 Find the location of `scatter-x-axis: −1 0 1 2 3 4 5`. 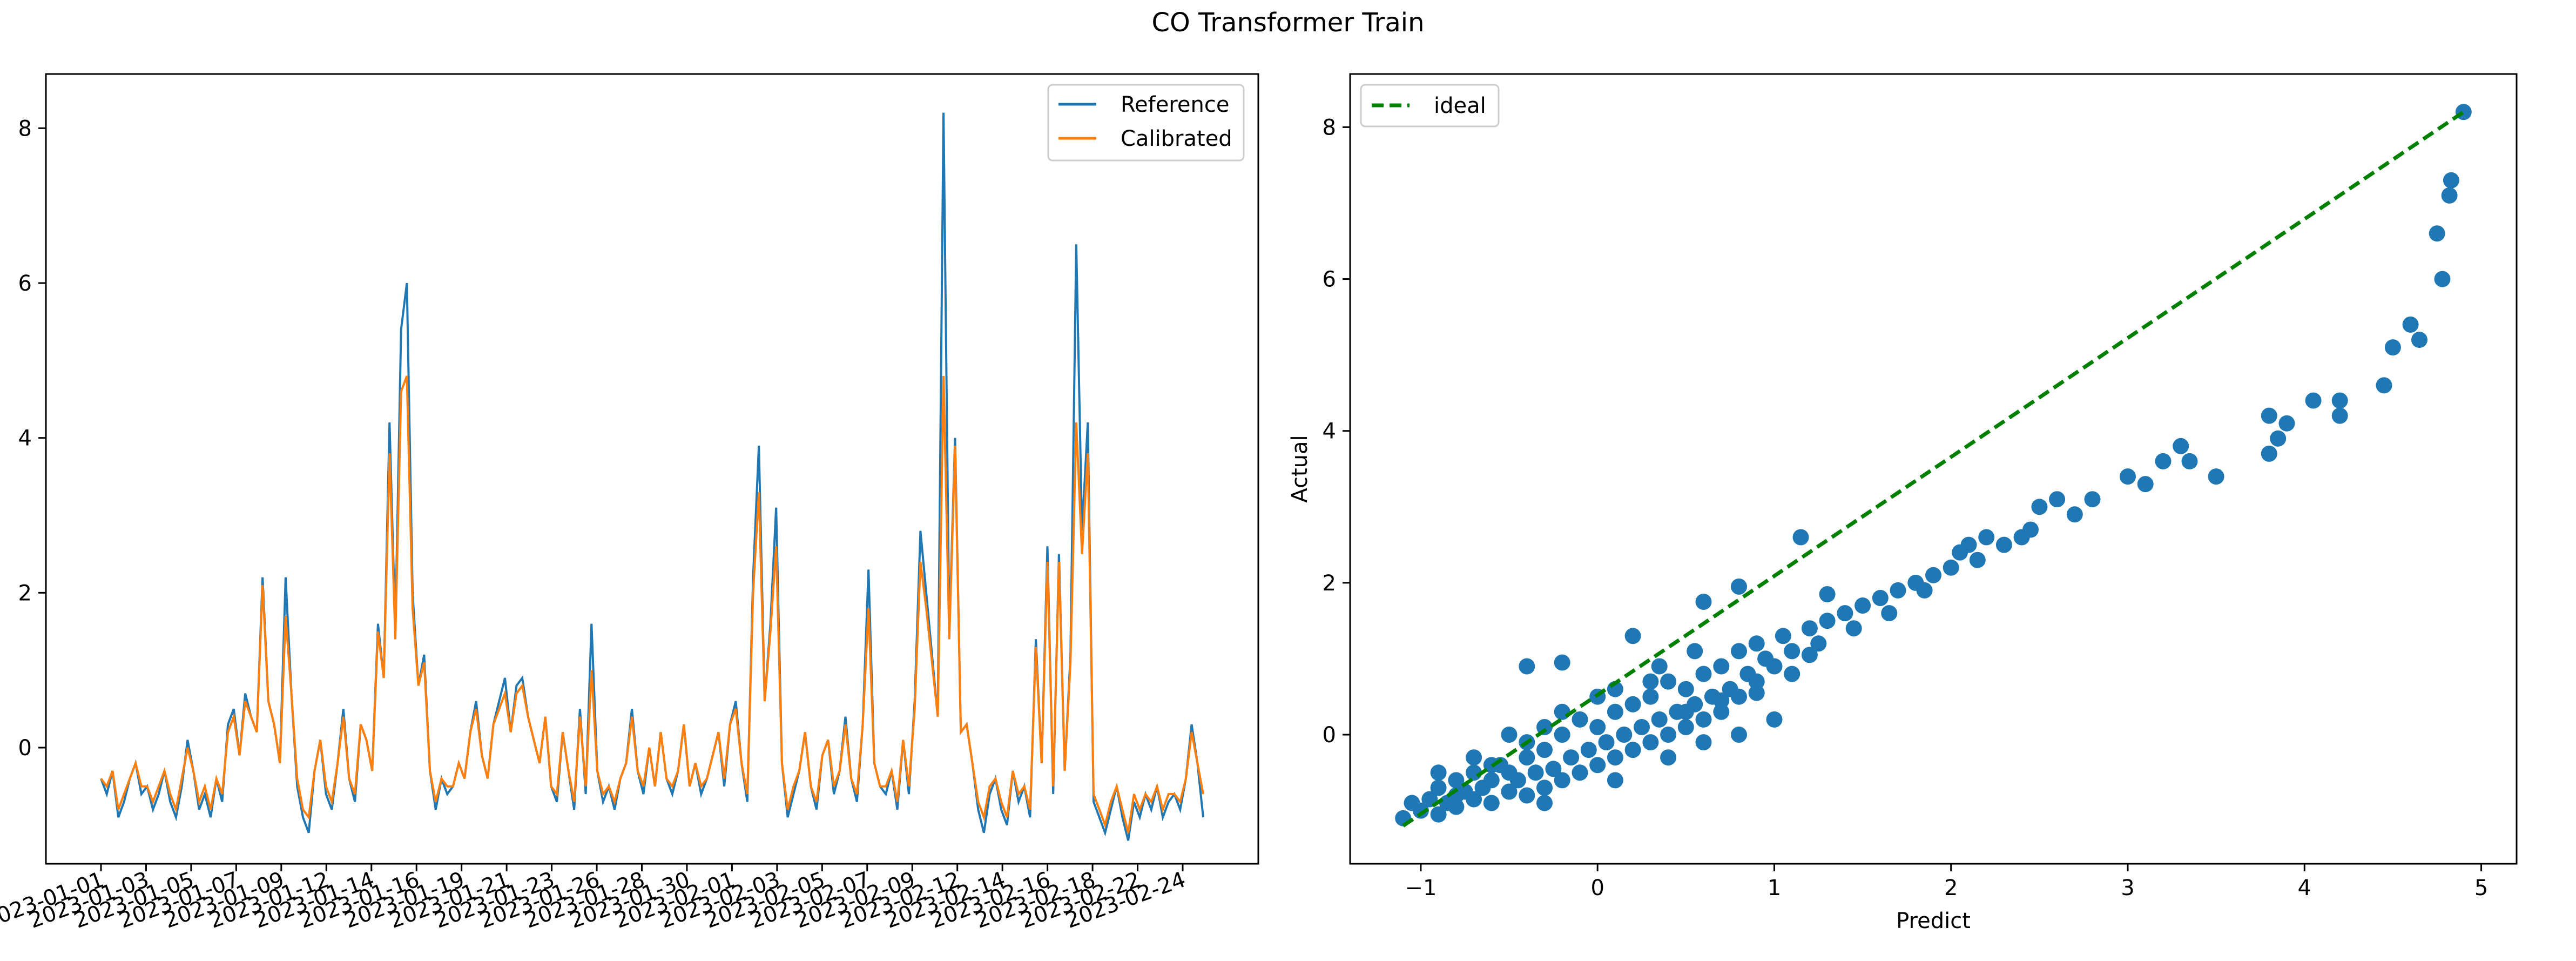

scatter-x-axis: −1 0 1 2 3 4 5 is located at coordinates (1946, 882).